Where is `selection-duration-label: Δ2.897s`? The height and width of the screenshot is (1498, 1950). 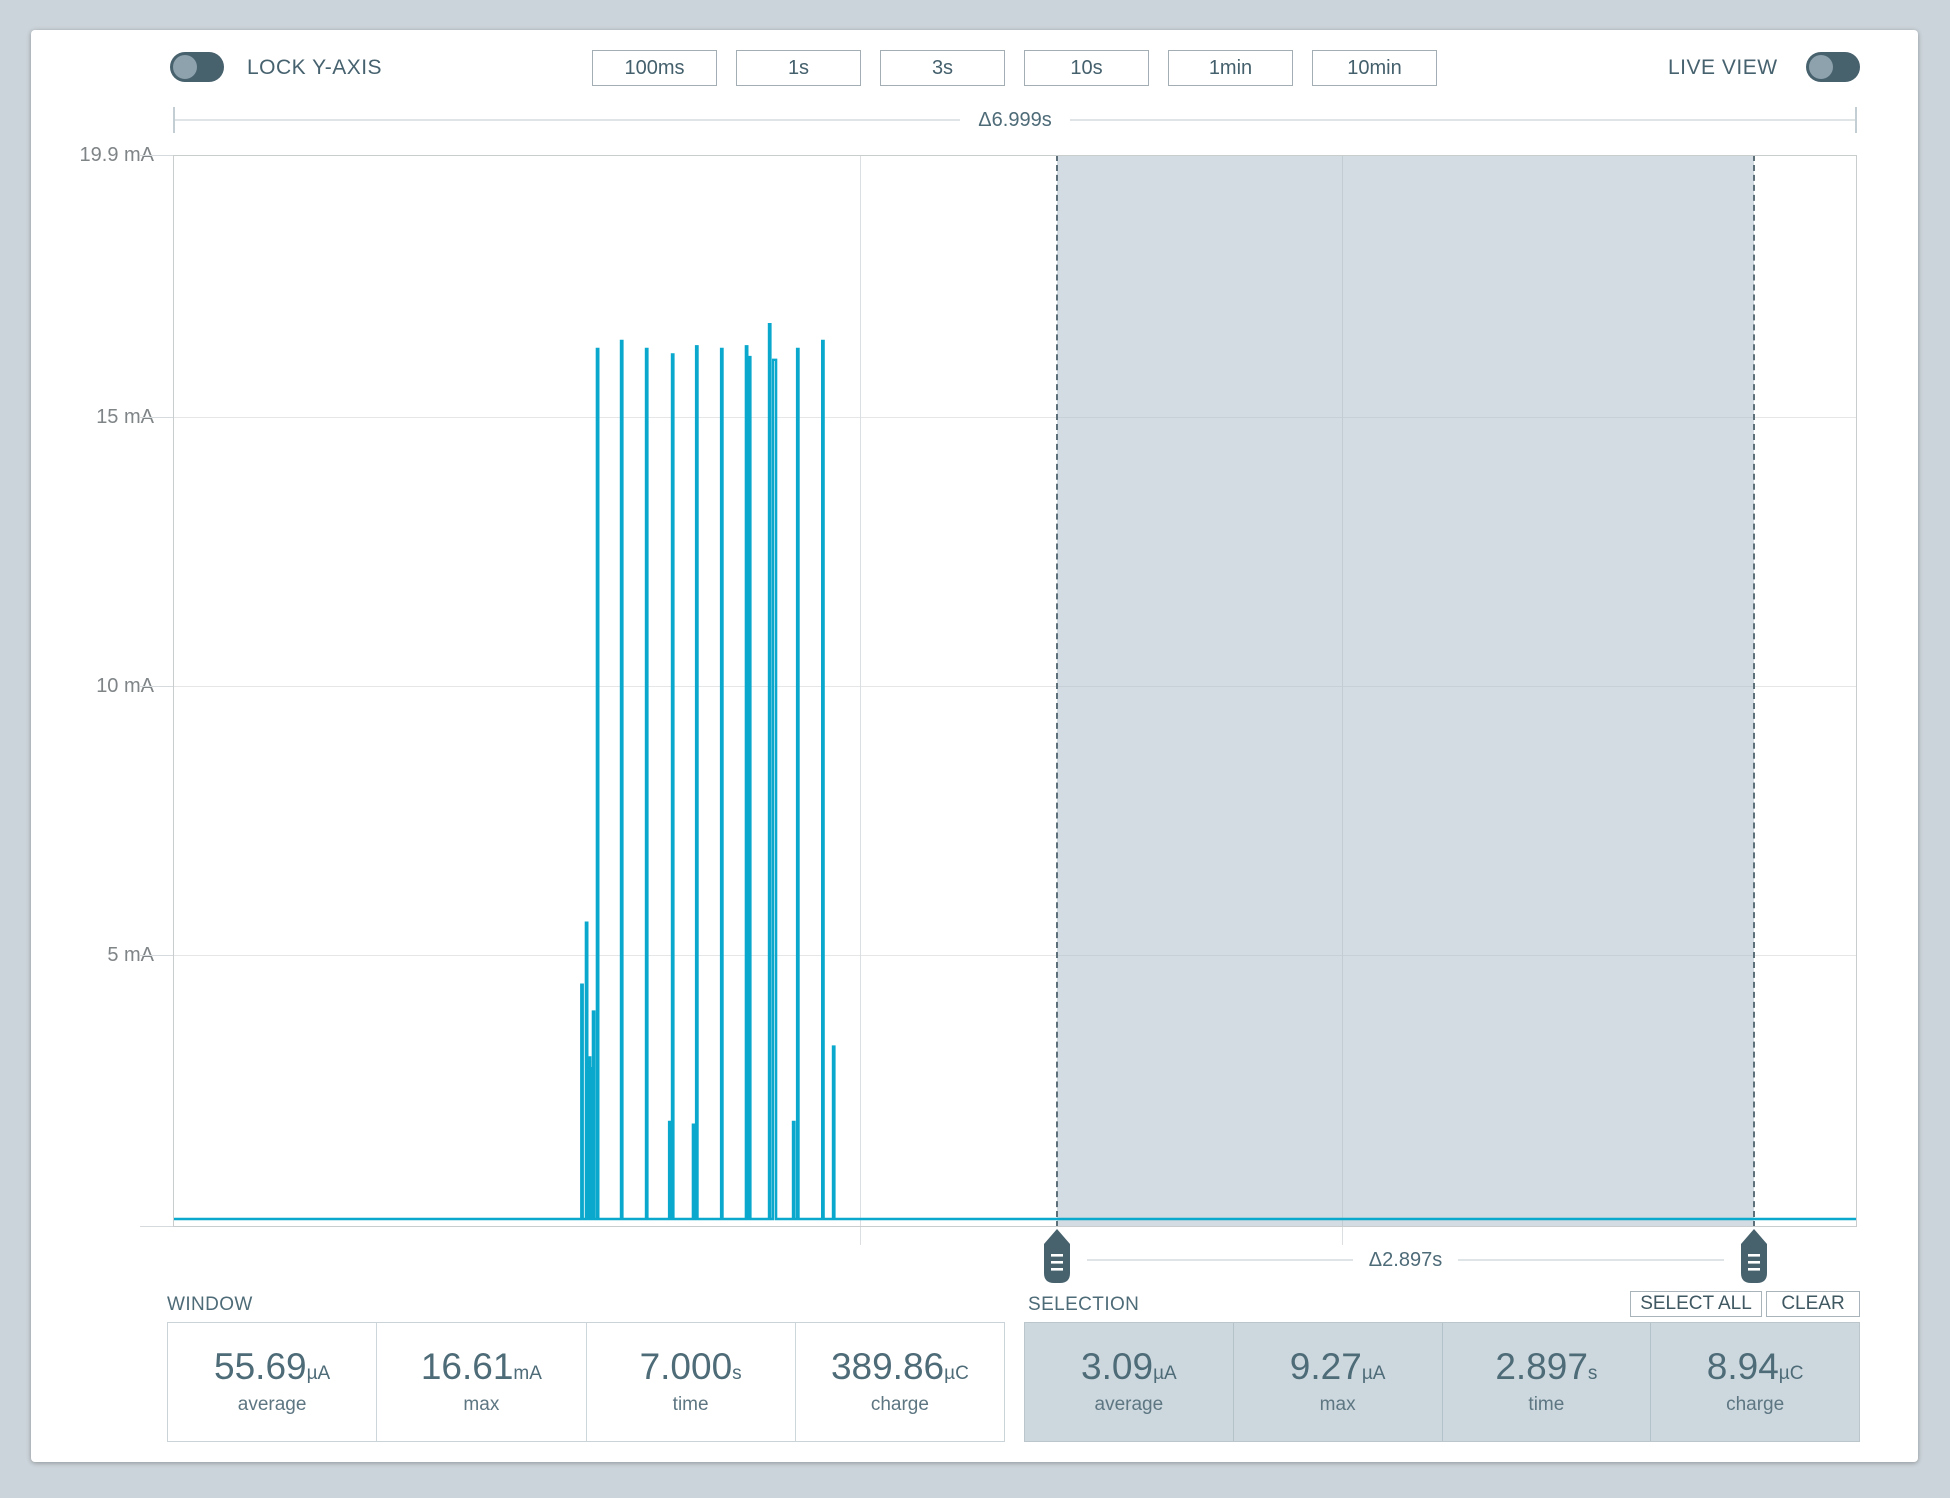
selection-duration-label: Δ2.897s is located at coordinates (1405, 1259).